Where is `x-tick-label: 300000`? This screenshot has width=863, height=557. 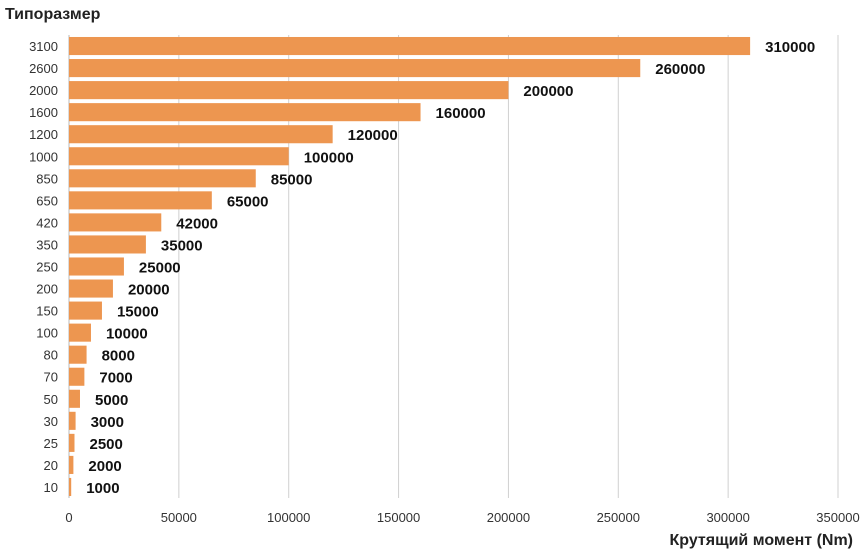
x-tick-label: 300000 is located at coordinates (727, 517).